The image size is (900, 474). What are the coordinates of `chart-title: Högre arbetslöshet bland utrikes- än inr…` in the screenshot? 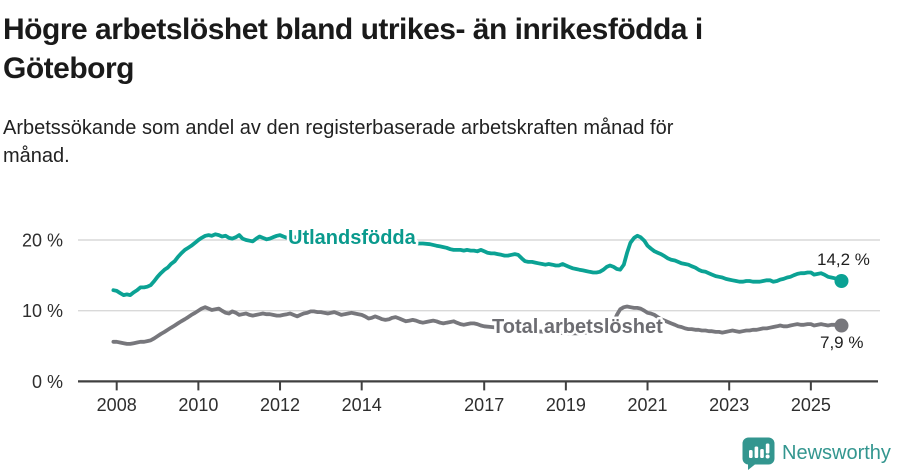 It's located at (353, 49).